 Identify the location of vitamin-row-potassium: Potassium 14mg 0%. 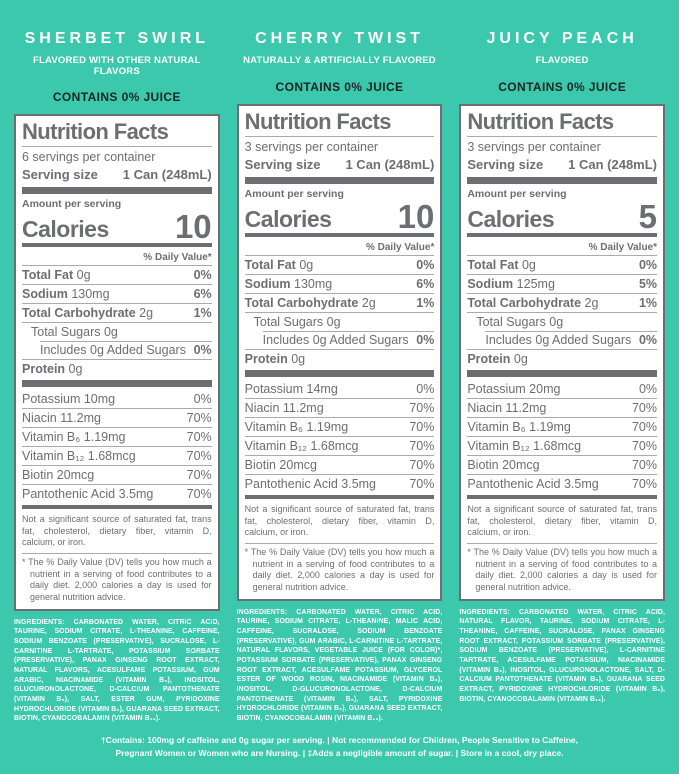
(339, 389).